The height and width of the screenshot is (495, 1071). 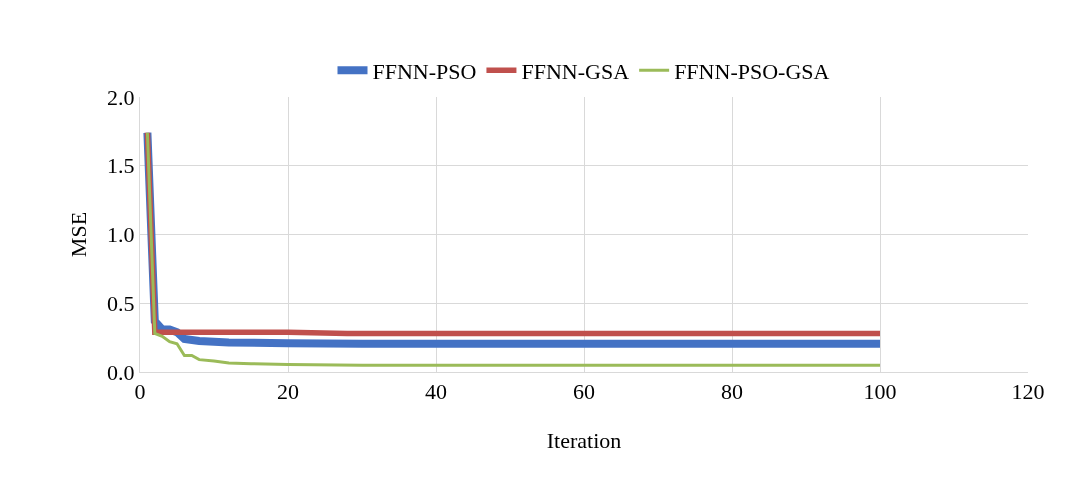 I want to click on y-axis-title: MSE, so click(x=78, y=234).